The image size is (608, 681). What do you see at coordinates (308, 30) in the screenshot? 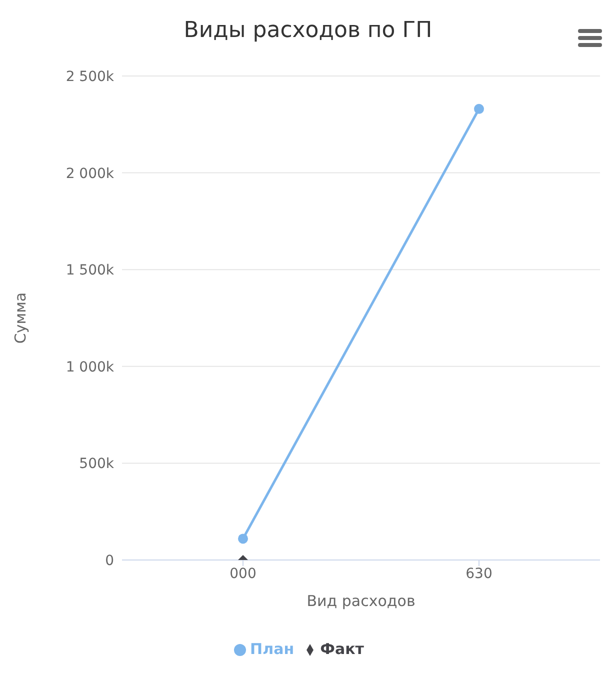
I see `chart-title: Виды расходов по ГП` at bounding box center [308, 30].